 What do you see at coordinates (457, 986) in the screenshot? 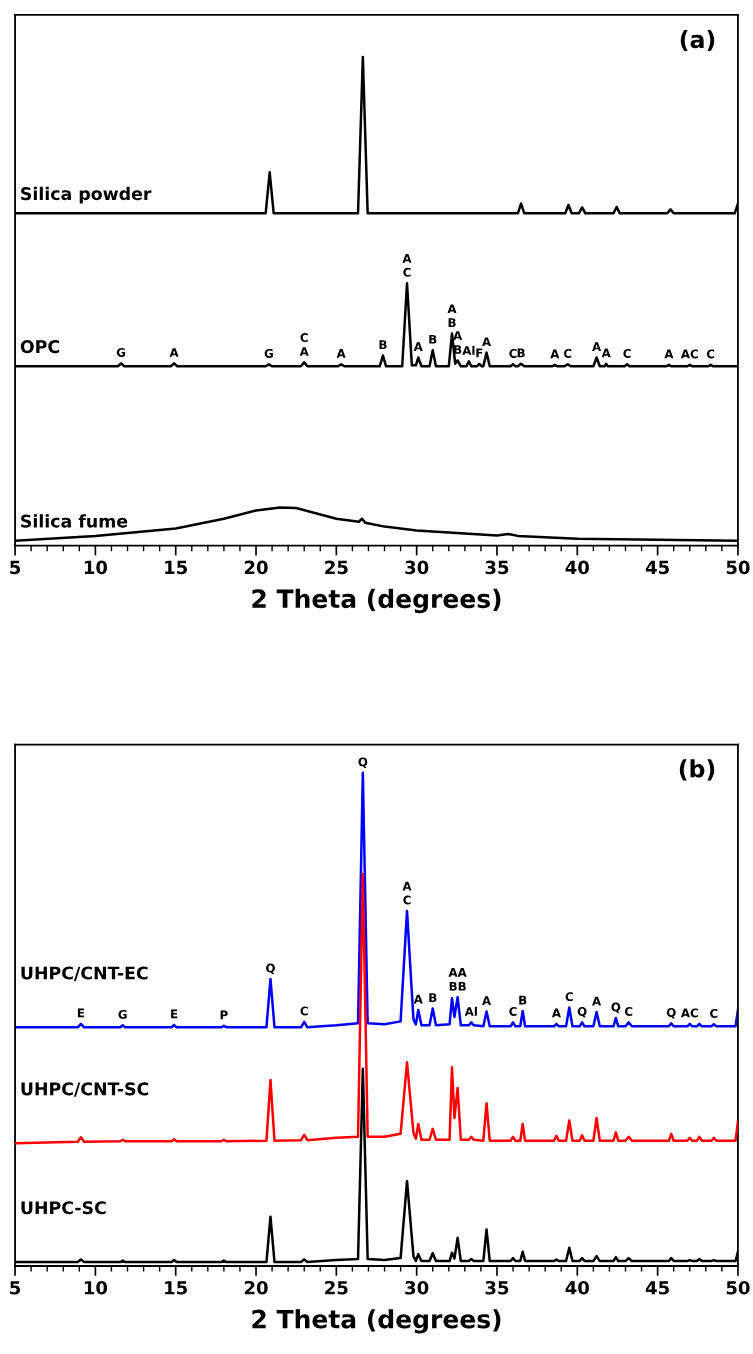
I see `annotation: BB` at bounding box center [457, 986].